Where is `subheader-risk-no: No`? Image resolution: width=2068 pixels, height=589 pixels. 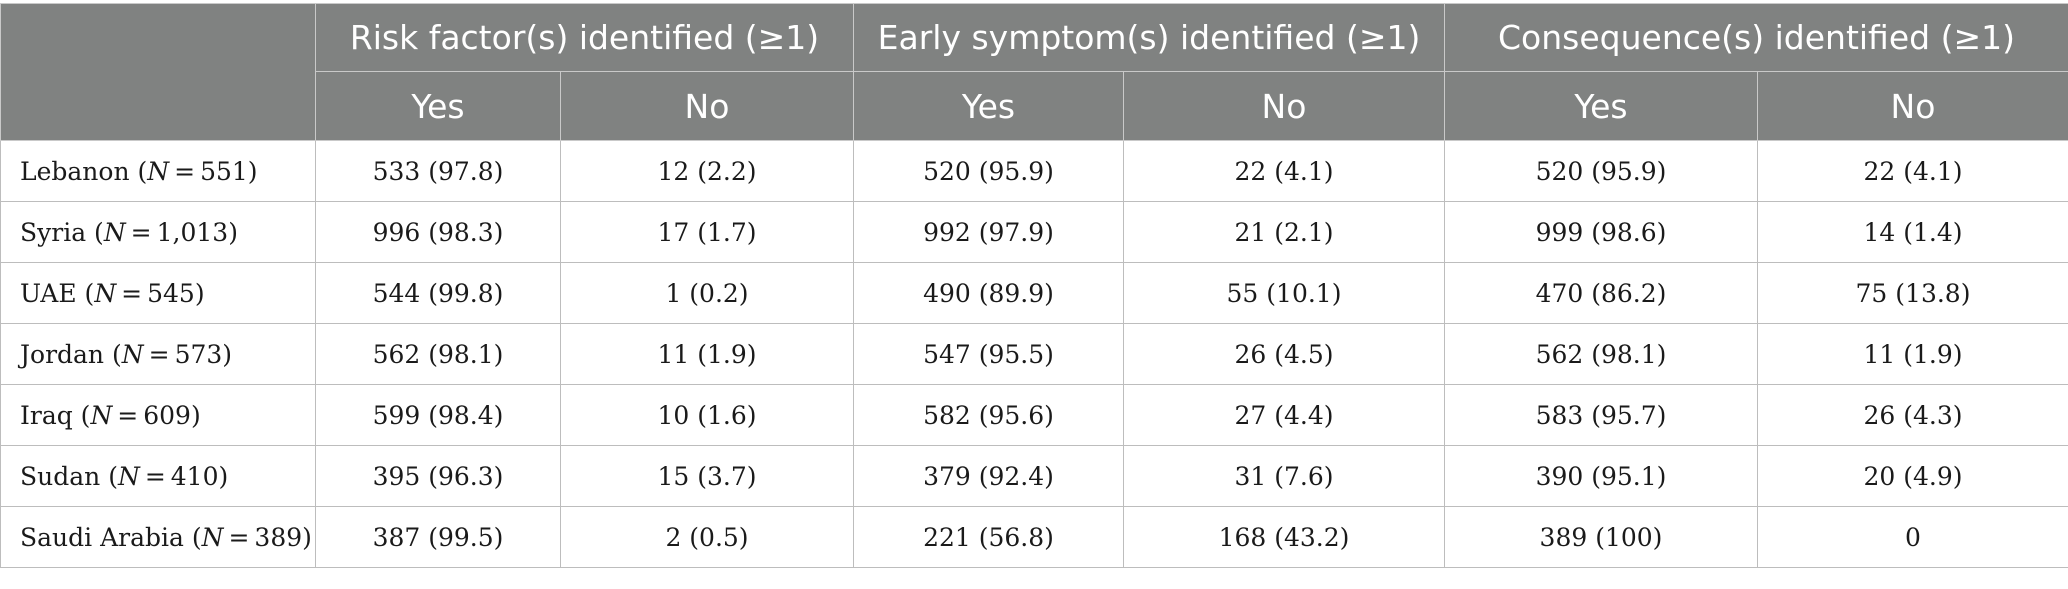 subheader-risk-no: No is located at coordinates (707, 106).